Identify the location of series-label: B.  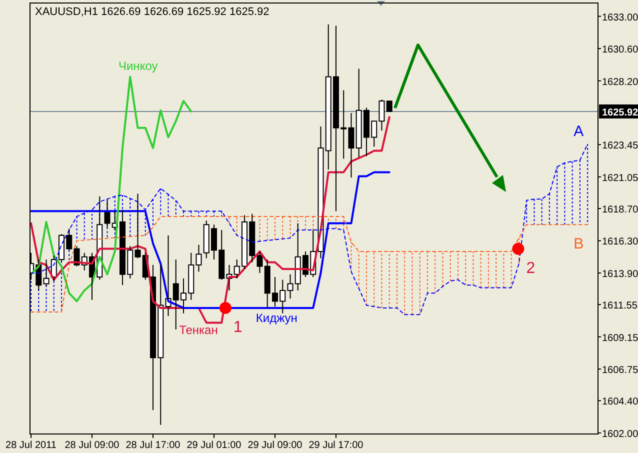
(579, 244).